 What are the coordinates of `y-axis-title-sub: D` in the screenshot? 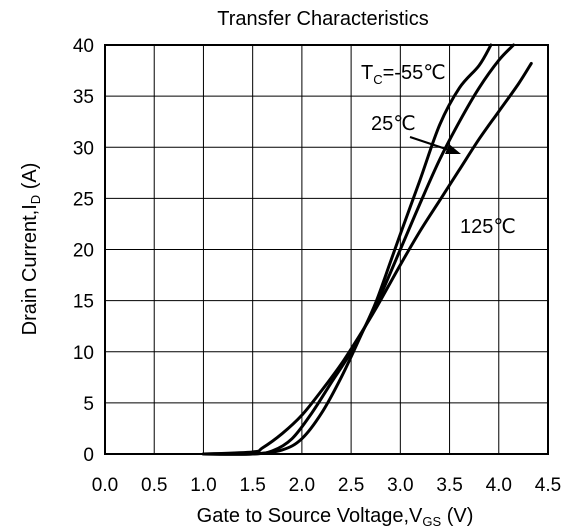 It's located at (35, 199).